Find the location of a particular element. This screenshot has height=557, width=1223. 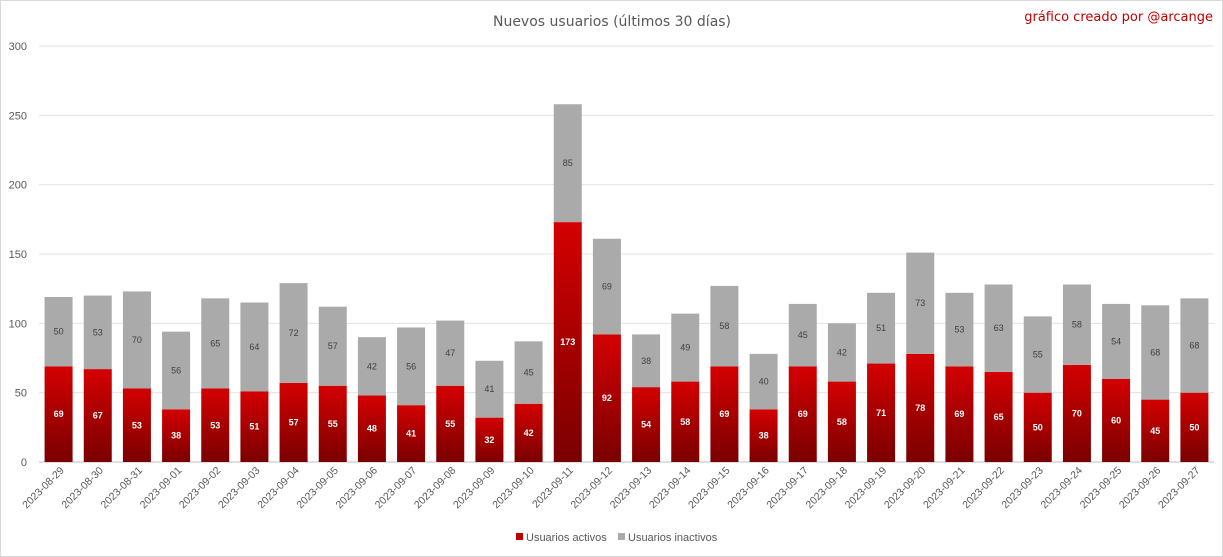

x-tick-label: 2023-09-27 is located at coordinates (1179, 488).